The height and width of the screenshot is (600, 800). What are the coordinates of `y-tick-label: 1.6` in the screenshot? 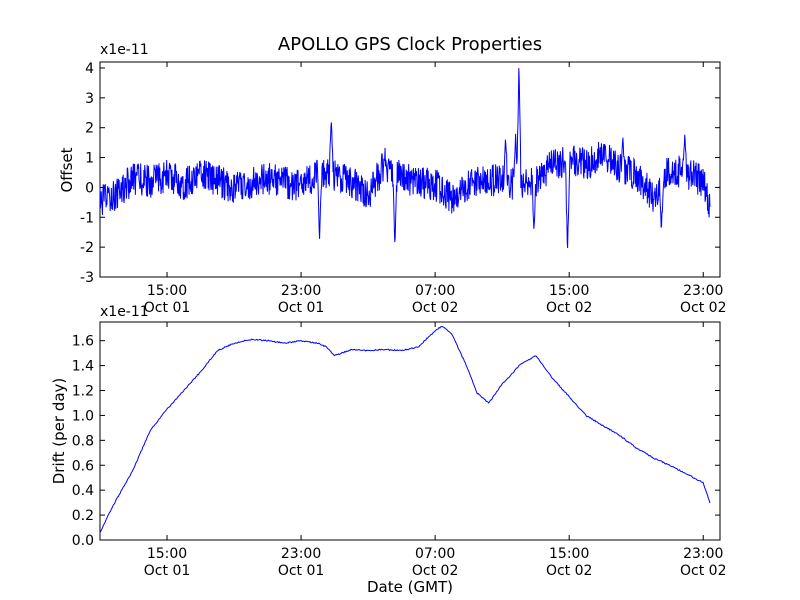 It's located at (83, 342).